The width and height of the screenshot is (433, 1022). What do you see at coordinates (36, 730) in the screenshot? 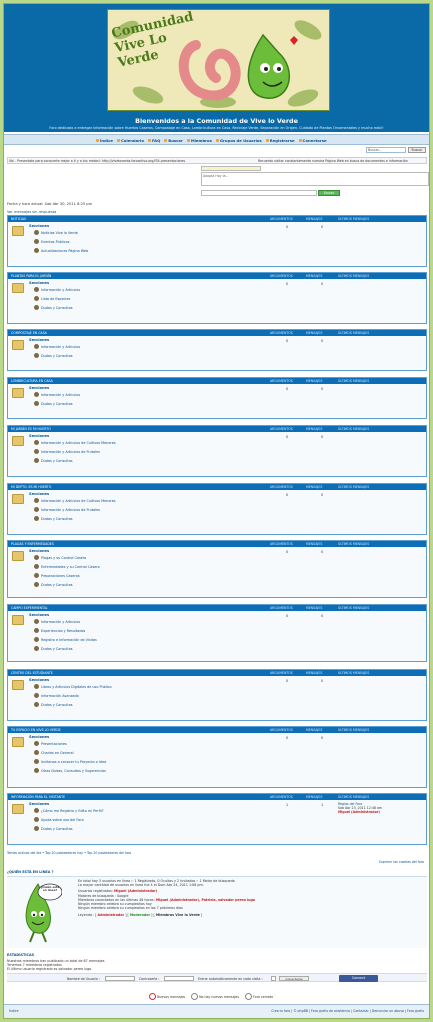
I see `category-title: TU ESPACIO EN VIVE LO VERDE` at bounding box center [36, 730].